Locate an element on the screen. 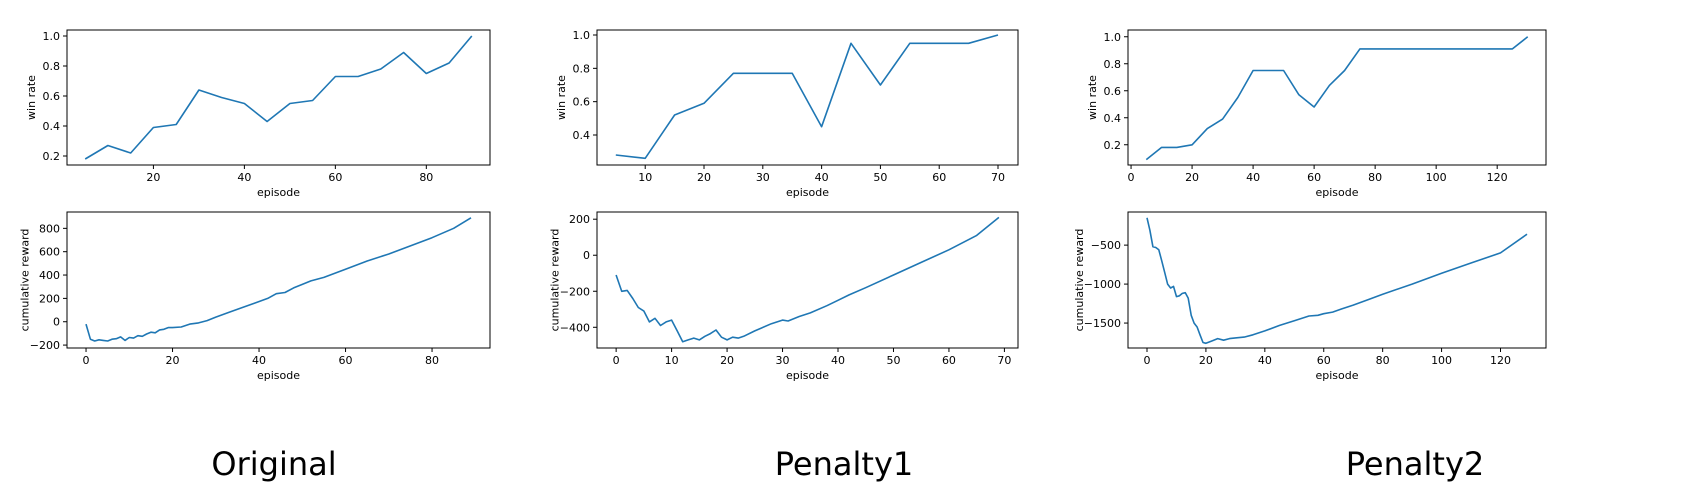 The image size is (1695, 489). y-tick-label: 600 is located at coordinates (49, 252).